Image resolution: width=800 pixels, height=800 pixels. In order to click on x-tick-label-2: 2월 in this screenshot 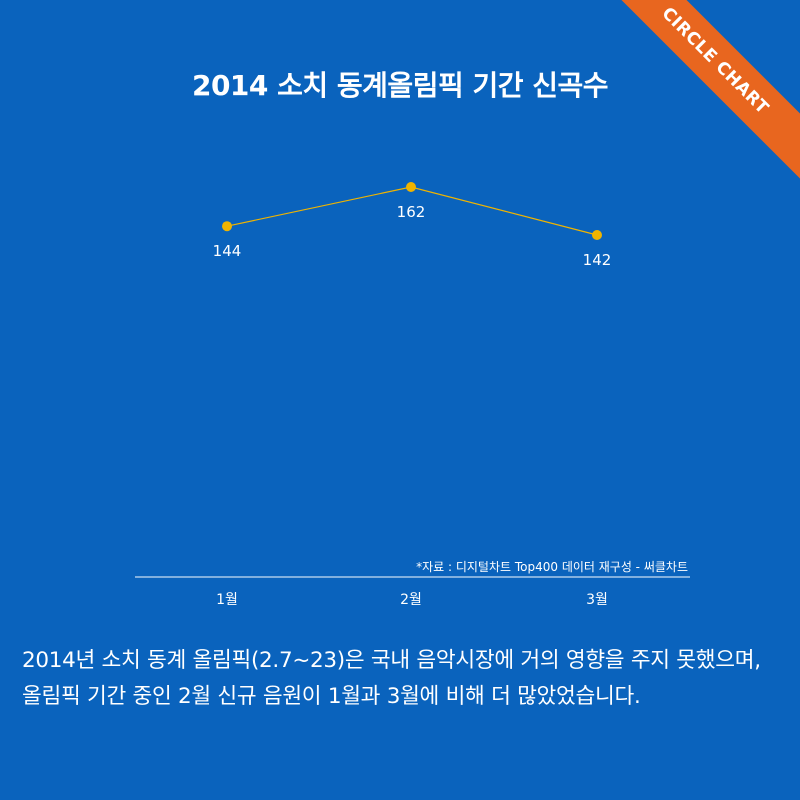, I will do `click(411, 600)`.